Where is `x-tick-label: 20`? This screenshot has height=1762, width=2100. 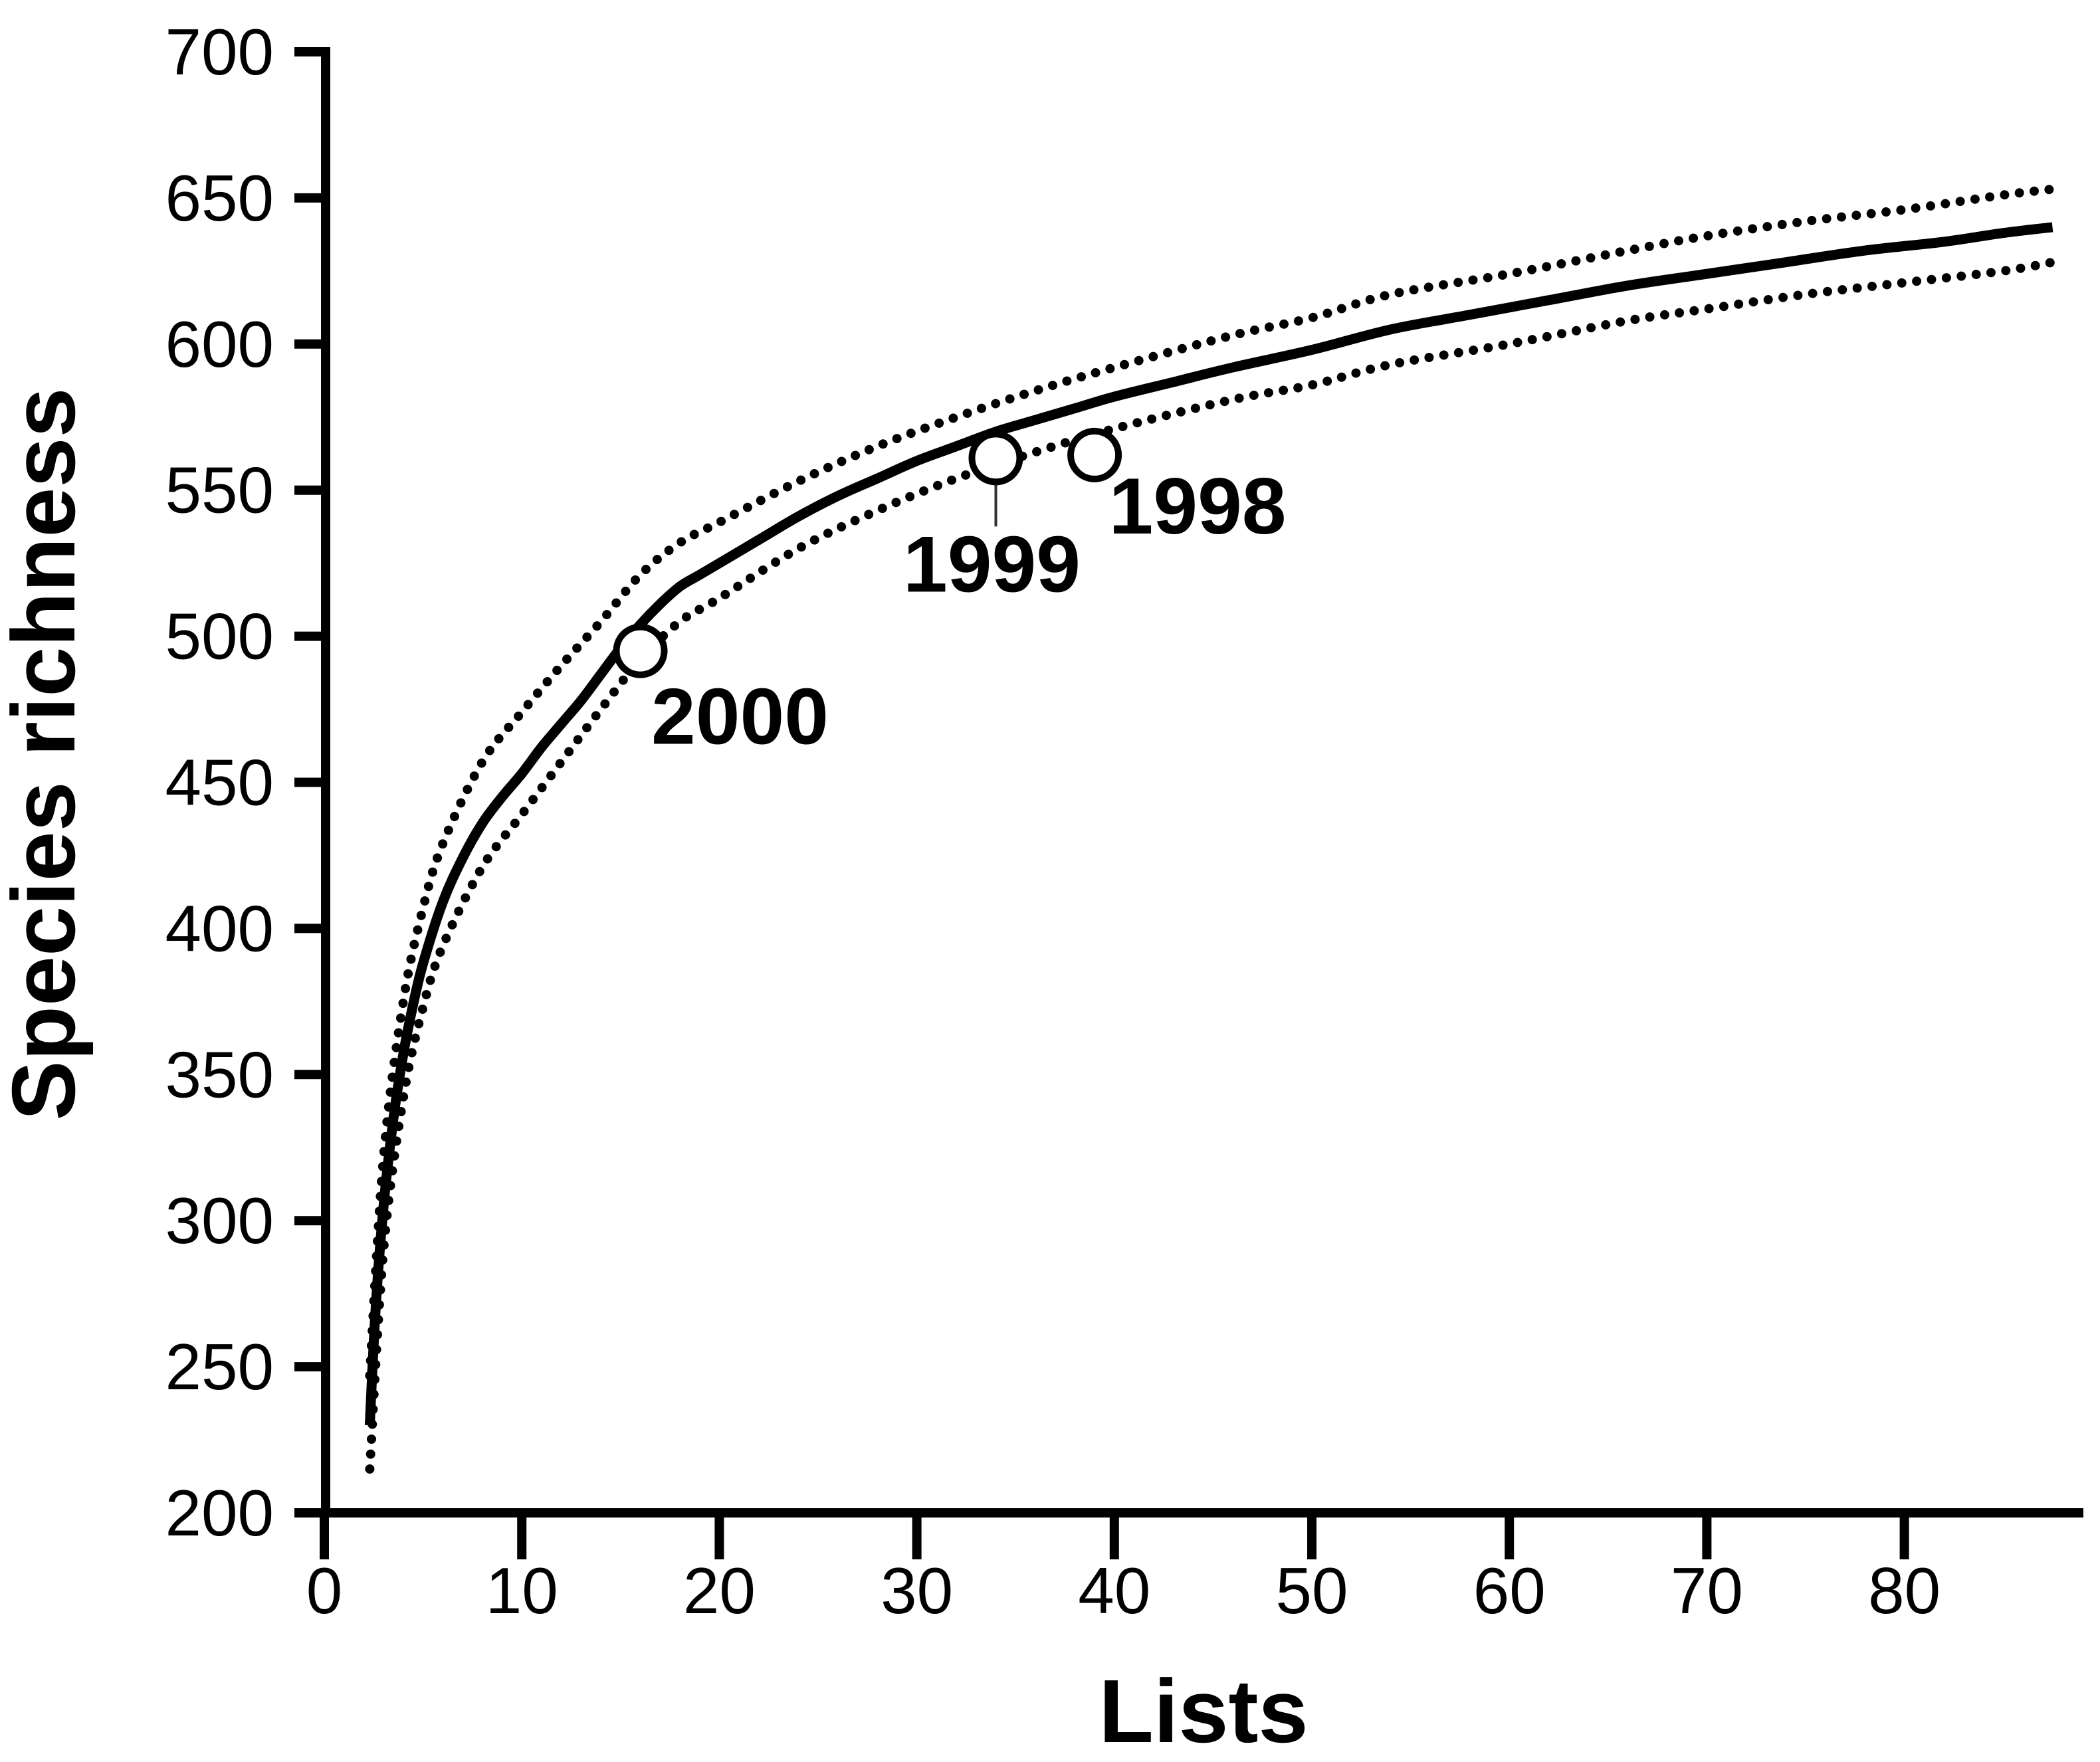
x-tick-label: 20 is located at coordinates (719, 1590).